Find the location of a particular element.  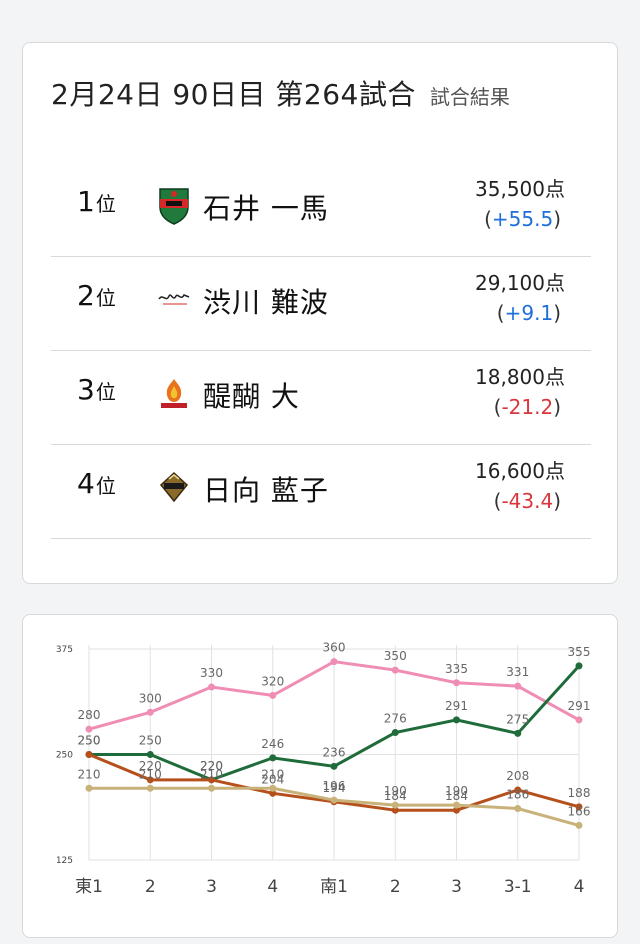

point-delta: (+55.5) is located at coordinates (522, 219).